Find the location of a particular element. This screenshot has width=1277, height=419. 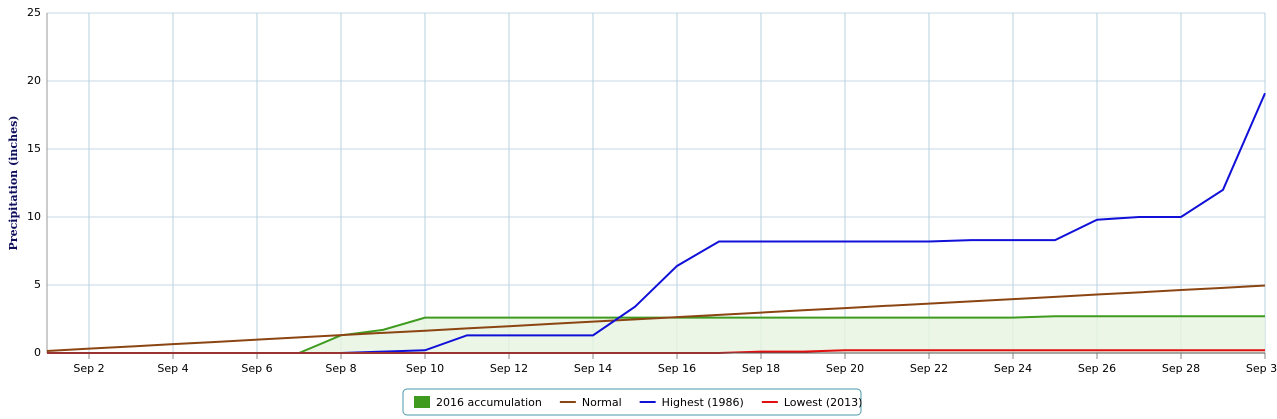

y-tick-label: 10 is located at coordinates (34, 216).